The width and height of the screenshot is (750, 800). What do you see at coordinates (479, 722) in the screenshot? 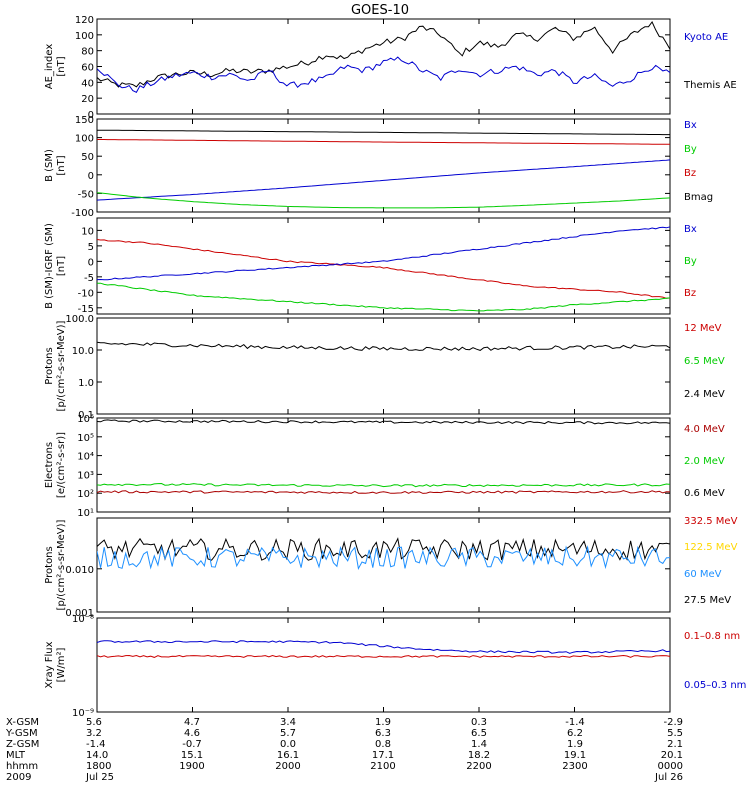
I see `ephemeris-value: 0.3` at bounding box center [479, 722].